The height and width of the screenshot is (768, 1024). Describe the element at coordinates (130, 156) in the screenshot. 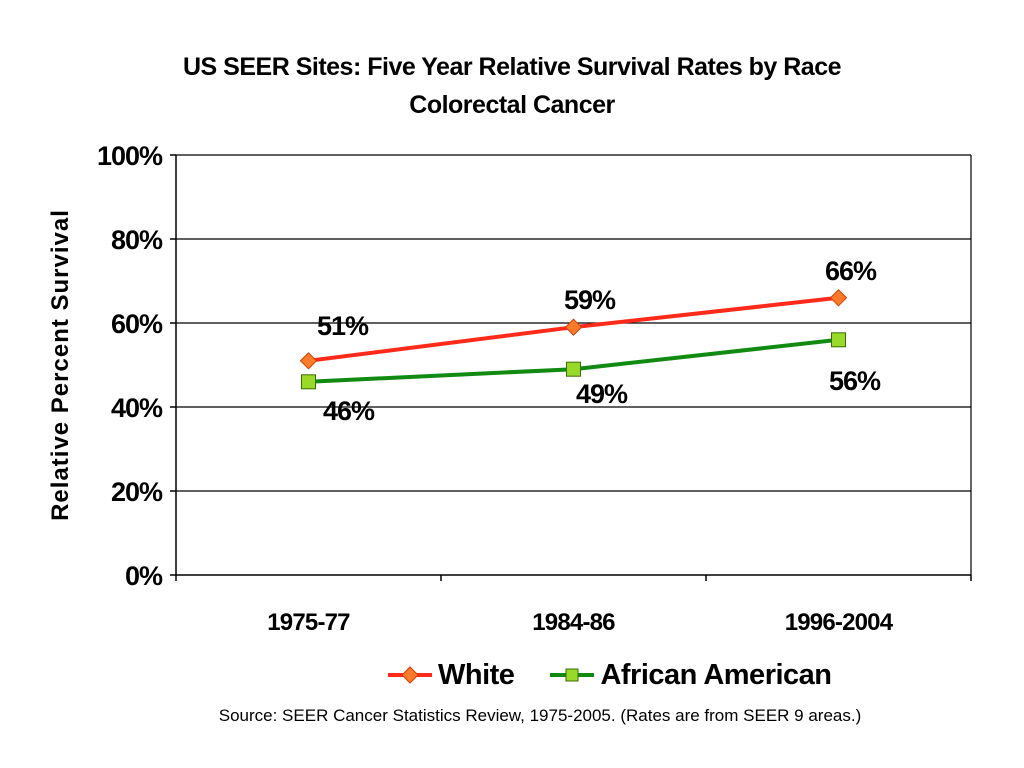

I see `y-tick-label: 100%` at that location.